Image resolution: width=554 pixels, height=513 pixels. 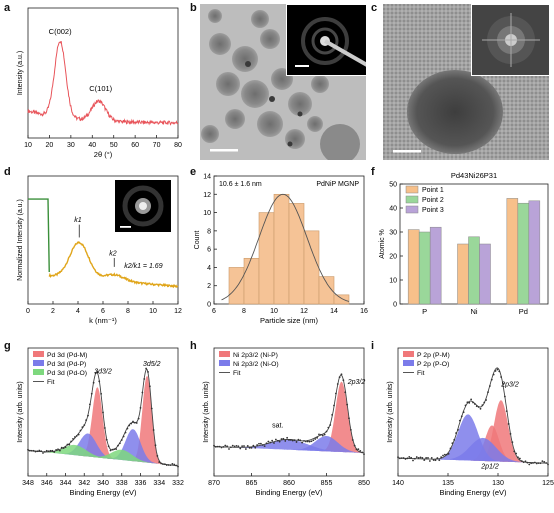 I want to click on xrd-curve, so click(x=103, y=83).